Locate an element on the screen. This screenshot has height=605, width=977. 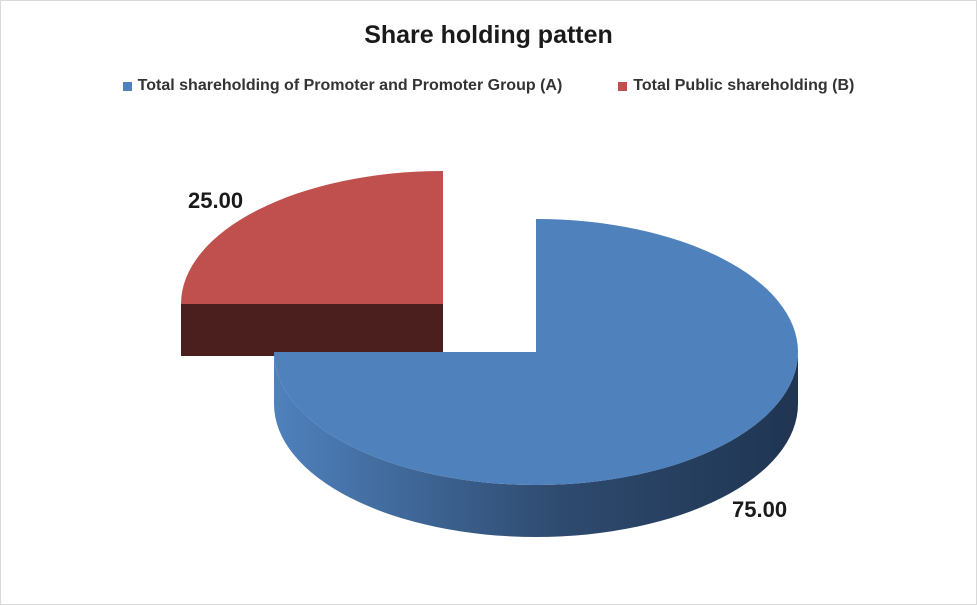
pie-slice-public is located at coordinates (312, 237).